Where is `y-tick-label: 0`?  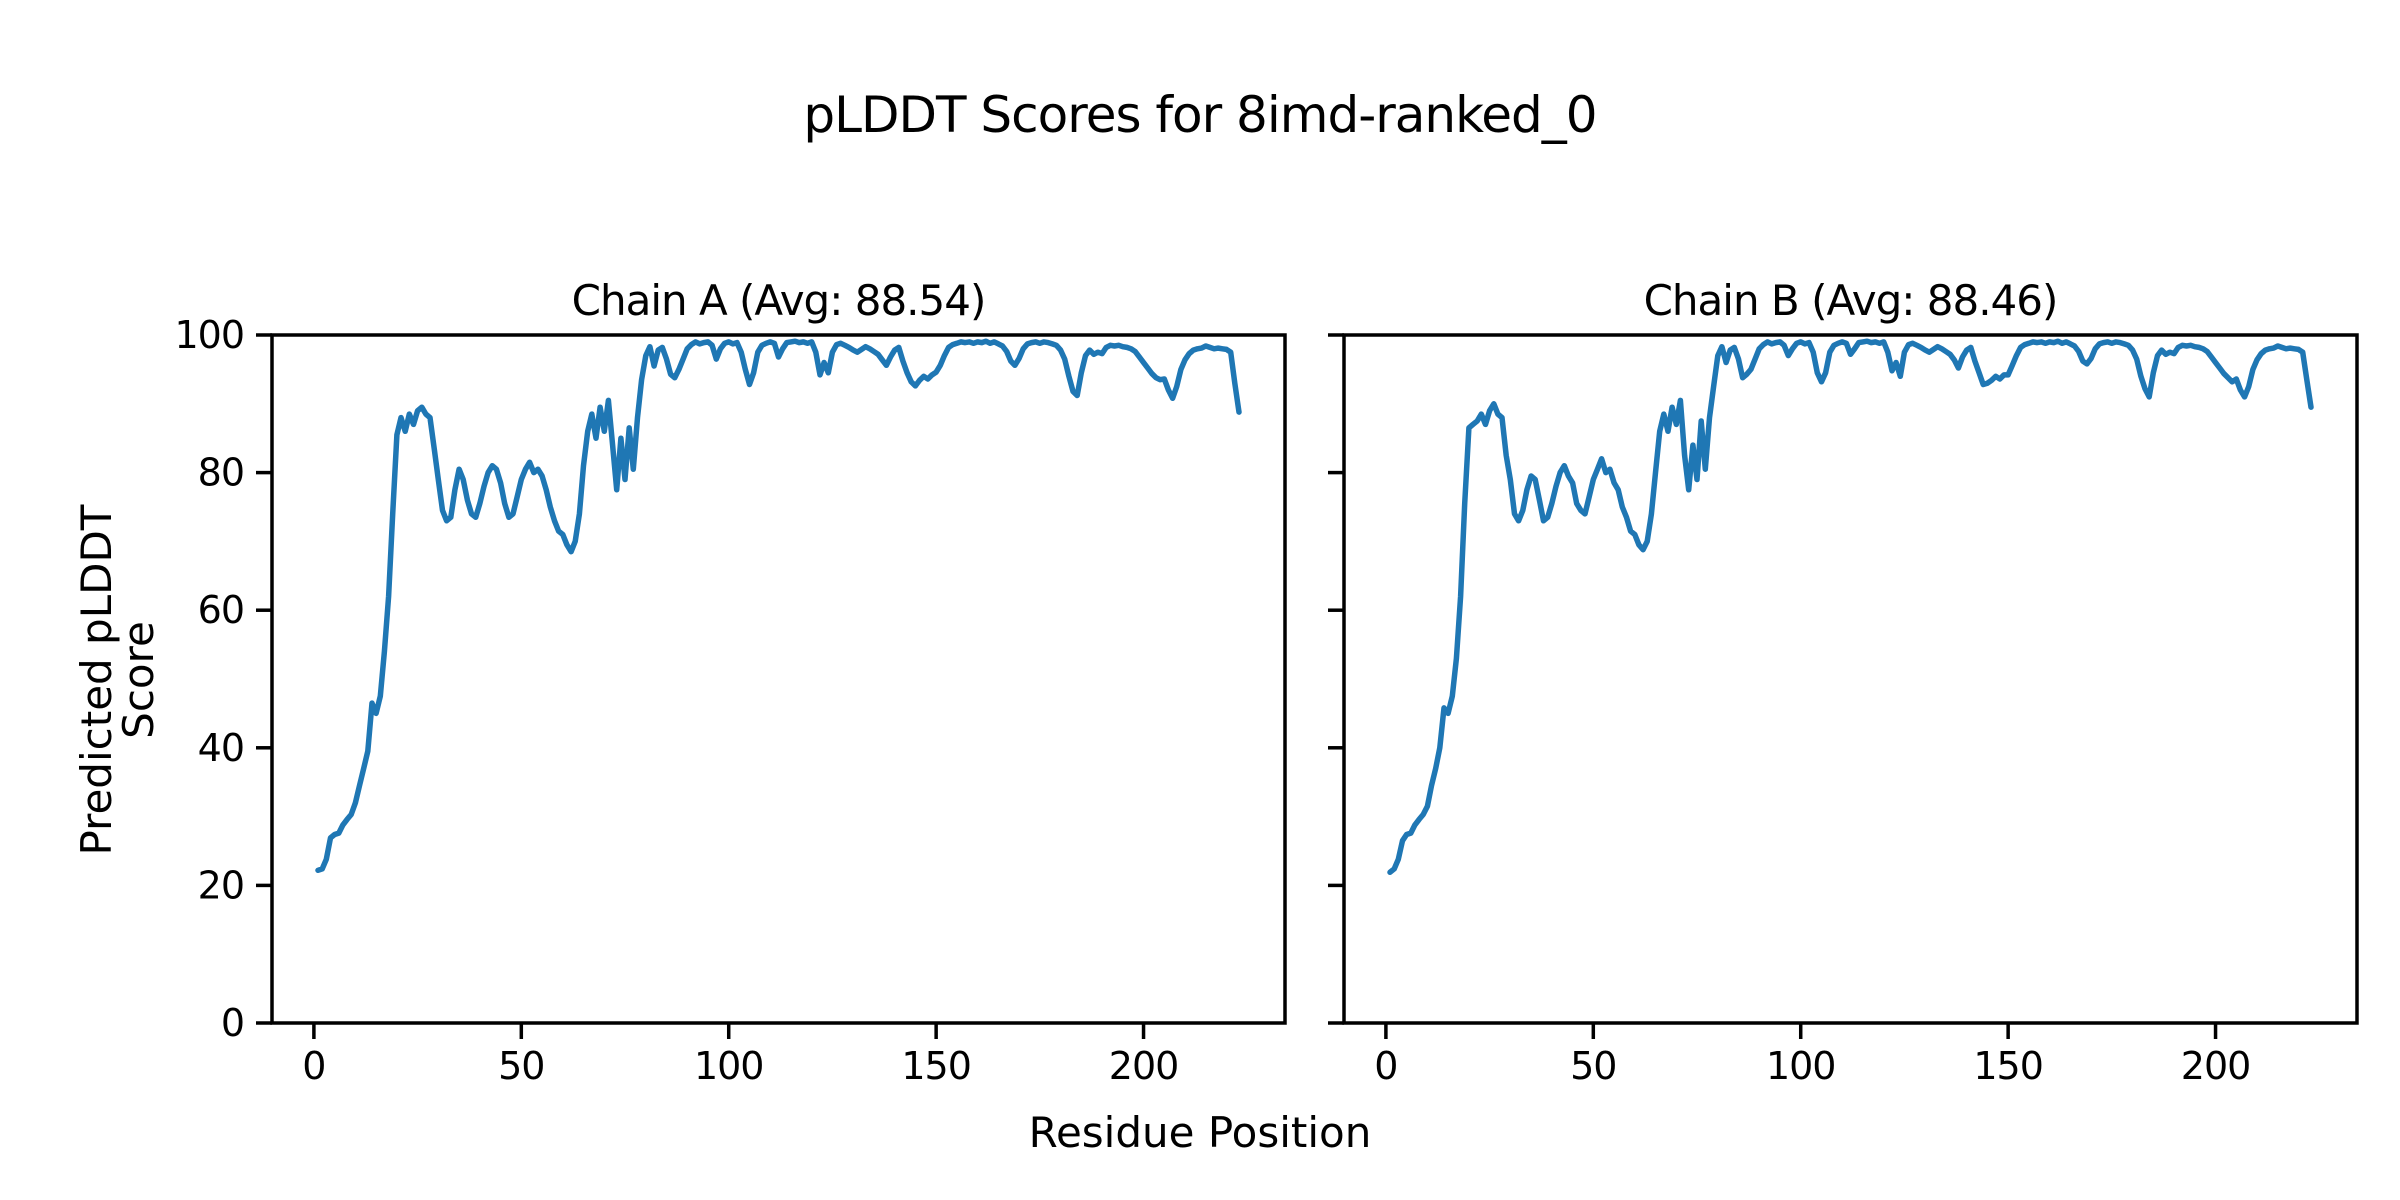
y-tick-label: 0 is located at coordinates (232, 1023).